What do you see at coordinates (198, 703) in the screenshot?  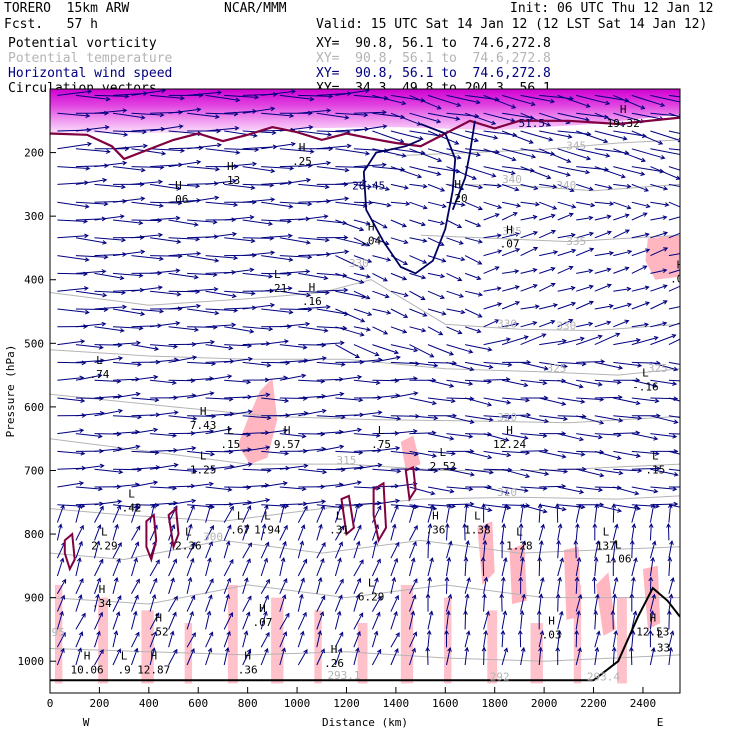 I see `x-tick-label: 600` at bounding box center [198, 703].